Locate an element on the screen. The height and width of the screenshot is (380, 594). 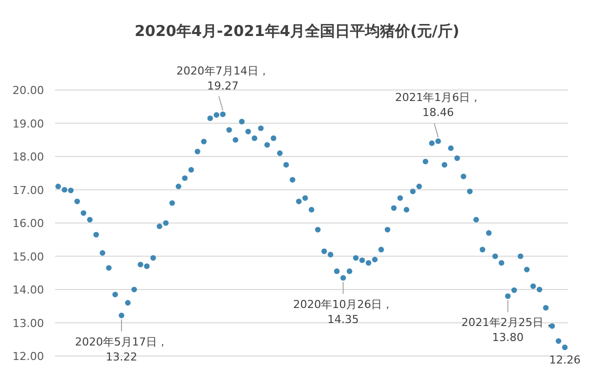
y-tick-label: 20.00 is located at coordinates (28, 90).